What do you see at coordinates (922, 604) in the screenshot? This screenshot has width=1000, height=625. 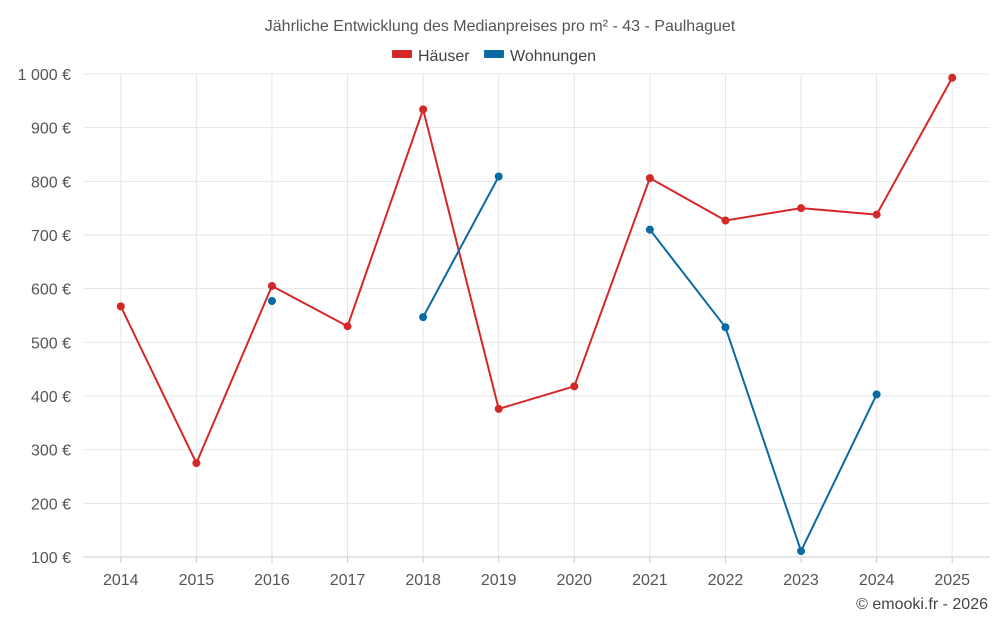 I see `credit-text: © emooki.fr - 2026` at bounding box center [922, 604].